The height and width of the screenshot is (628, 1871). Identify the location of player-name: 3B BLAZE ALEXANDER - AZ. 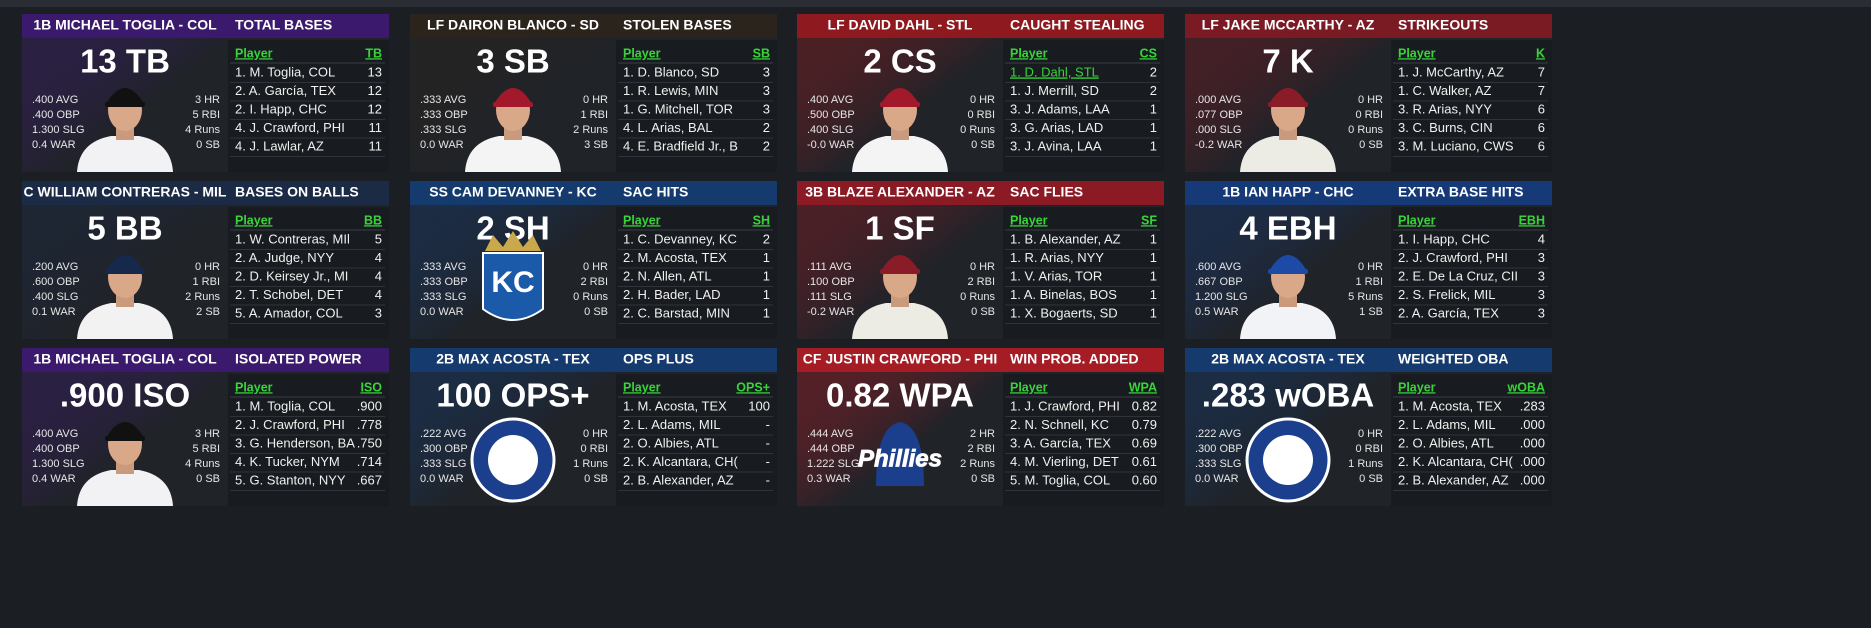
(900, 192).